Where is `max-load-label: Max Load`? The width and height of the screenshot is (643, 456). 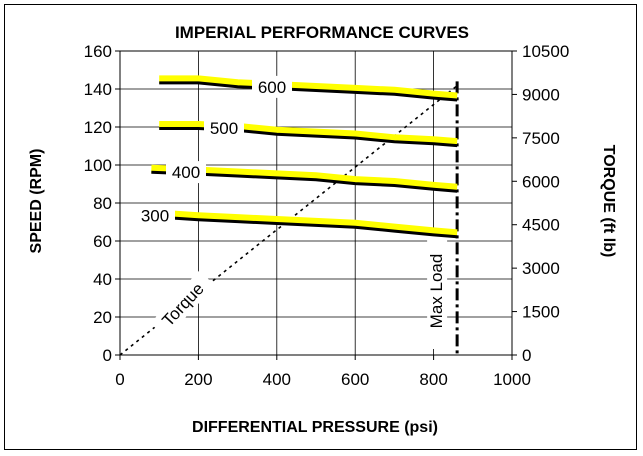 max-load-label: Max Load is located at coordinates (436, 291).